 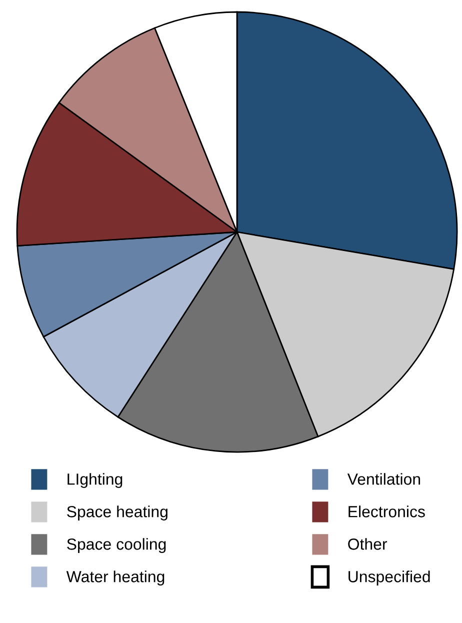 What do you see at coordinates (95, 480) in the screenshot?
I see `legend-label: LIghting` at bounding box center [95, 480].